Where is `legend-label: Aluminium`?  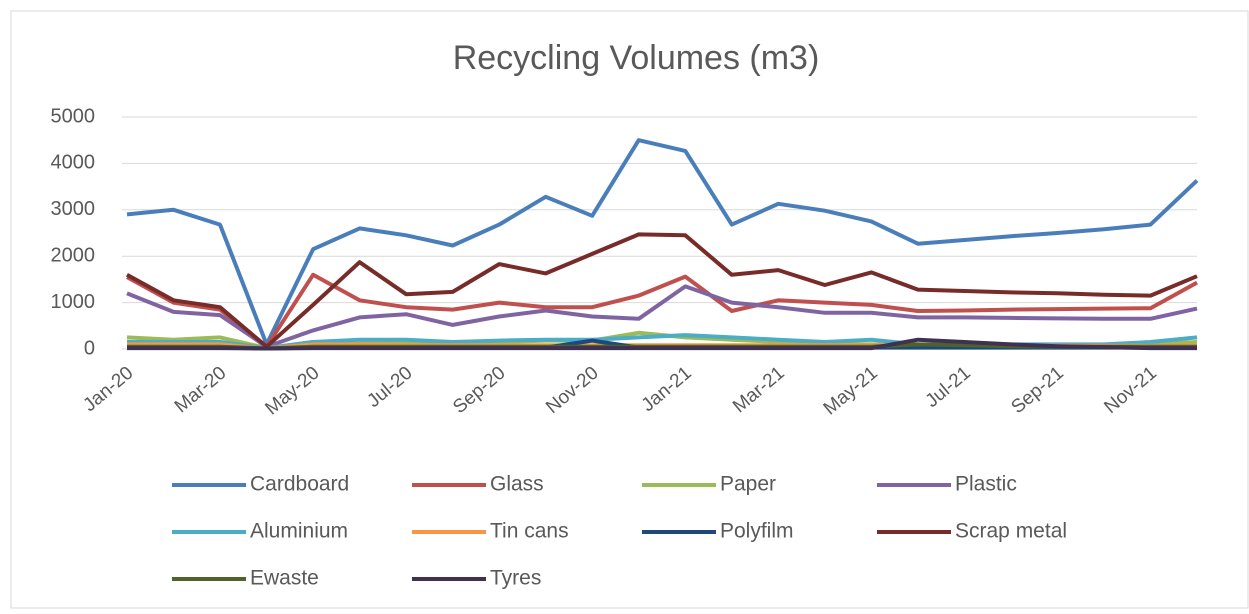 legend-label: Aluminium is located at coordinates (299, 531).